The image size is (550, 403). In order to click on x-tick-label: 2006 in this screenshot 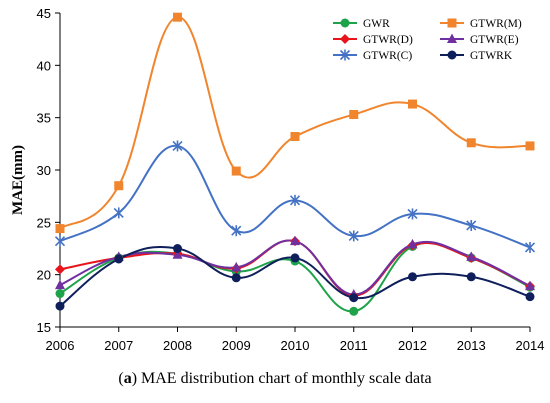, I will do `click(60, 345)`.